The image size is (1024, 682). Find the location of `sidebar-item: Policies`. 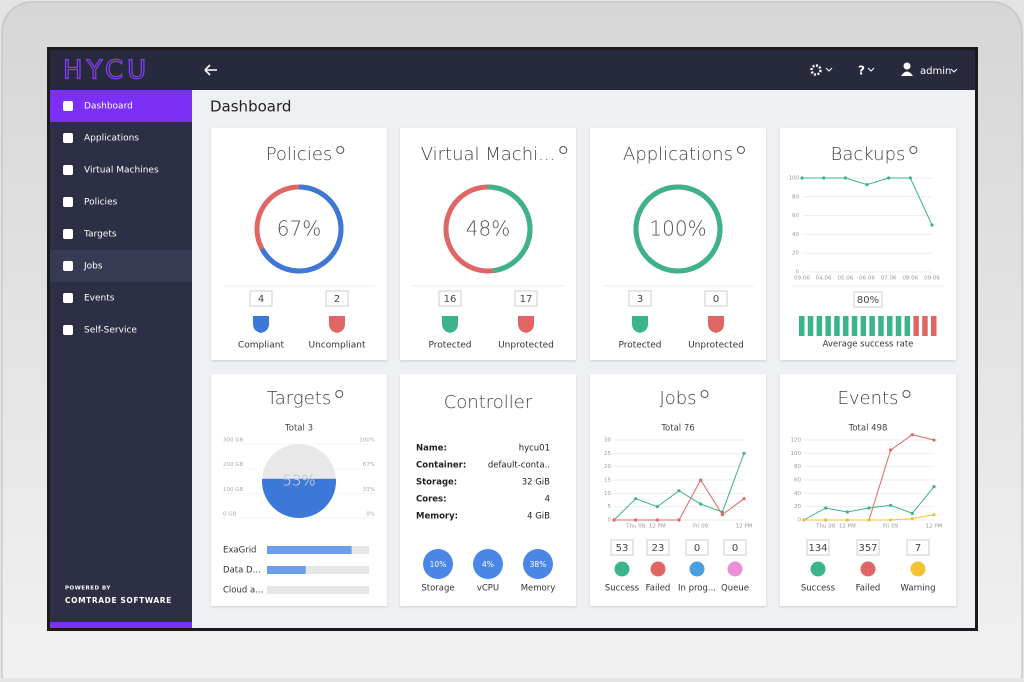

sidebar-item: Policies is located at coordinates (101, 203).